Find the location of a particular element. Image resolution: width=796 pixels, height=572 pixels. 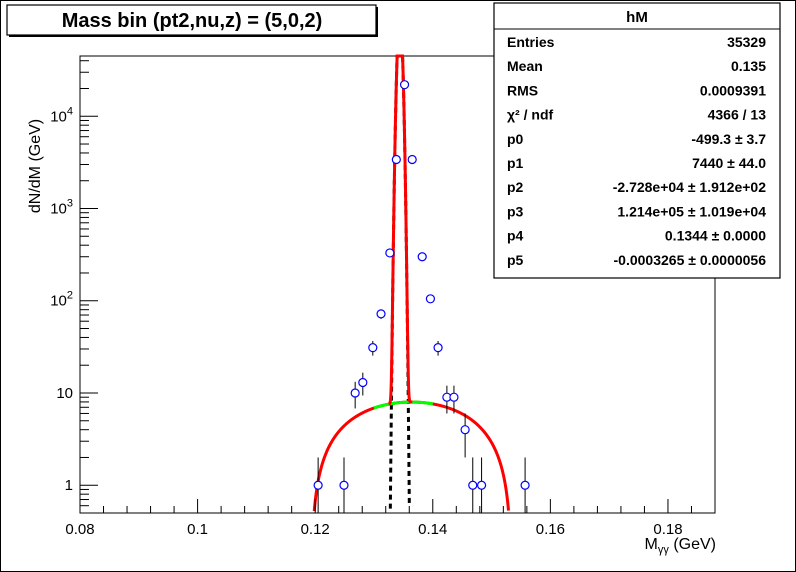

x-axis: 0.08 0.1 0.12 0.14 0.16 0.18 is located at coordinates (390, 518).